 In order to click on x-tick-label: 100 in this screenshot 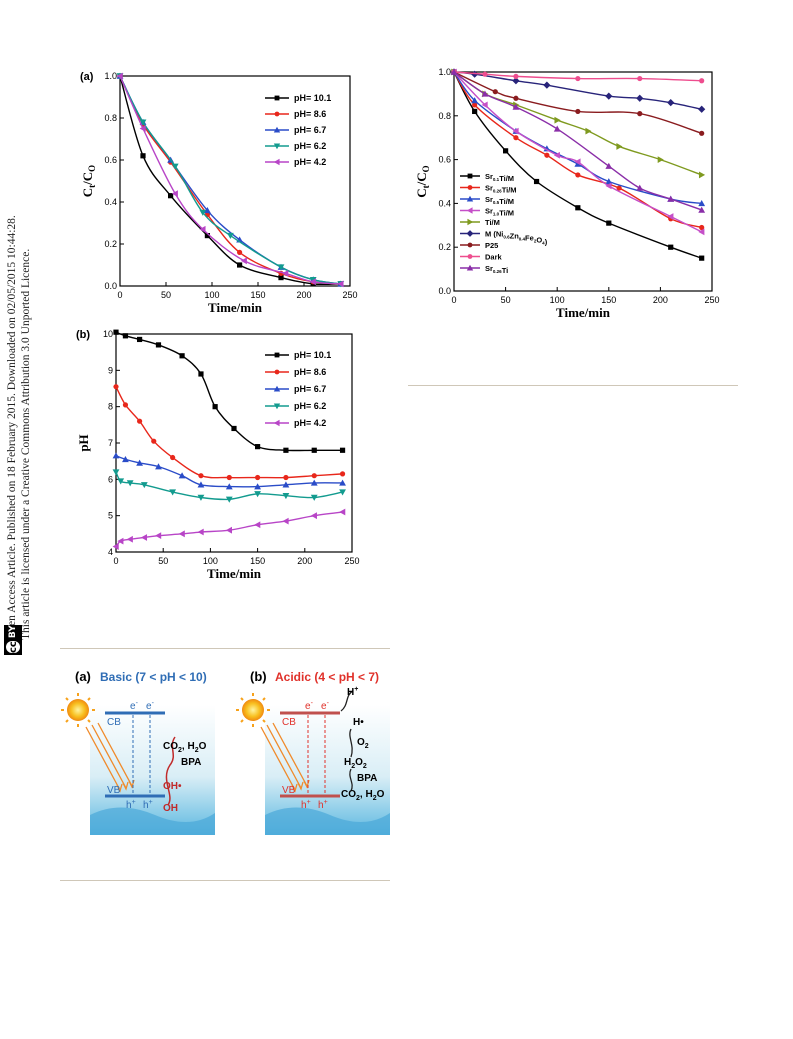, I will do `click(557, 300)`.